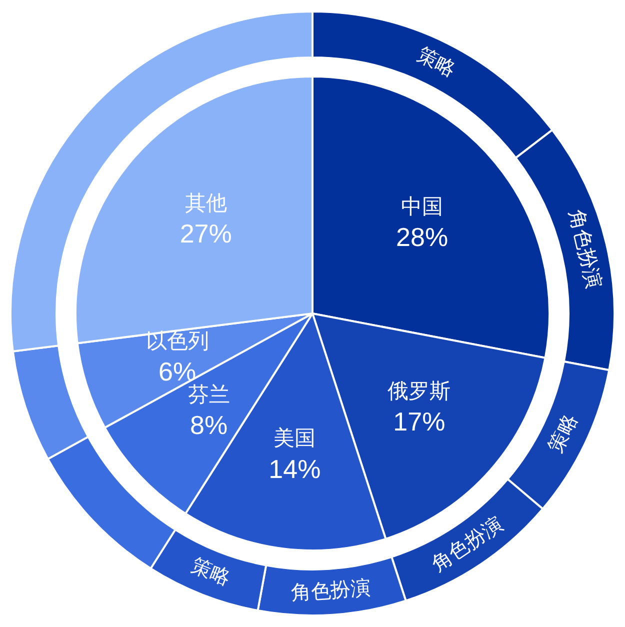 Image resolution: width=625 pixels, height=627 pixels. What do you see at coordinates (422, 237) in the screenshot?
I see `data-label: 28%` at bounding box center [422, 237].